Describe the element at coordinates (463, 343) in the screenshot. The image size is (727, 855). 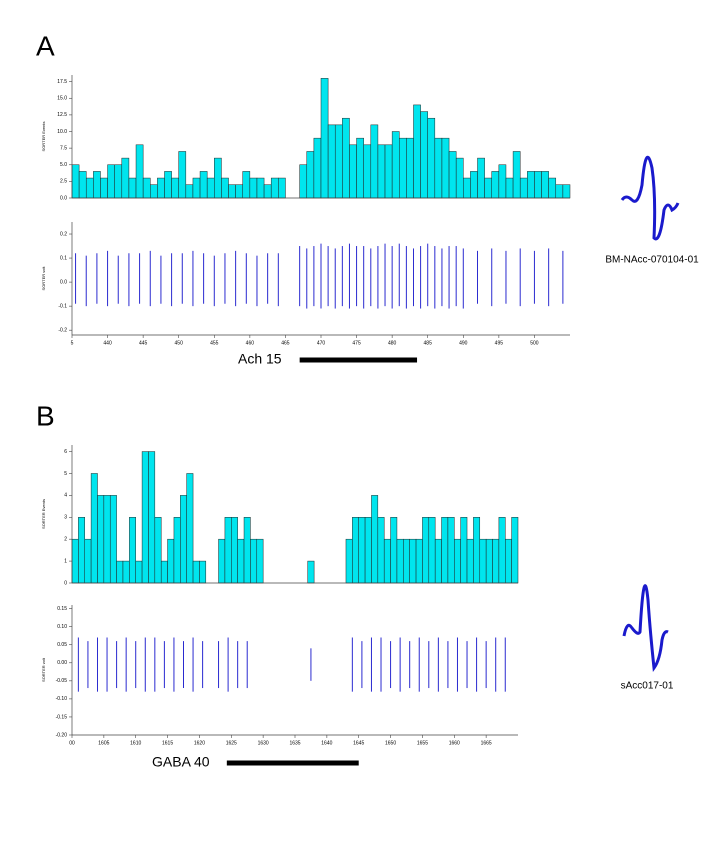
I see `x-tick-label: 490` at that location.